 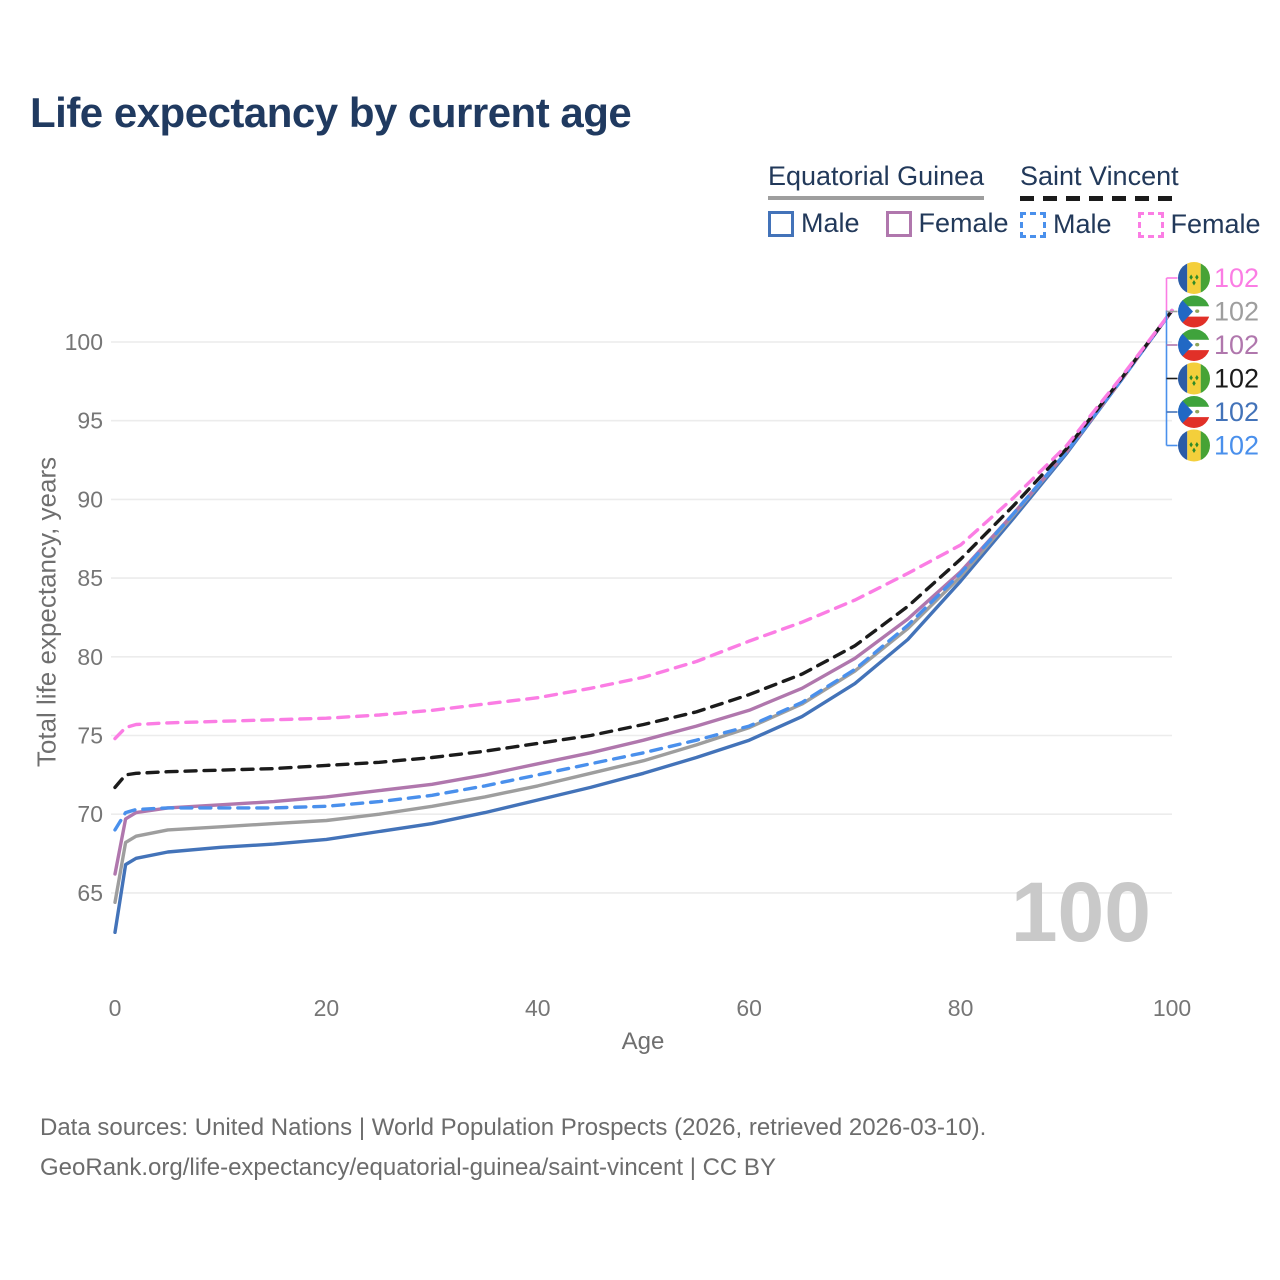 I want to click on legend-group-saint-vincent: Saint Vincent Male Female, so click(x=1140, y=200).